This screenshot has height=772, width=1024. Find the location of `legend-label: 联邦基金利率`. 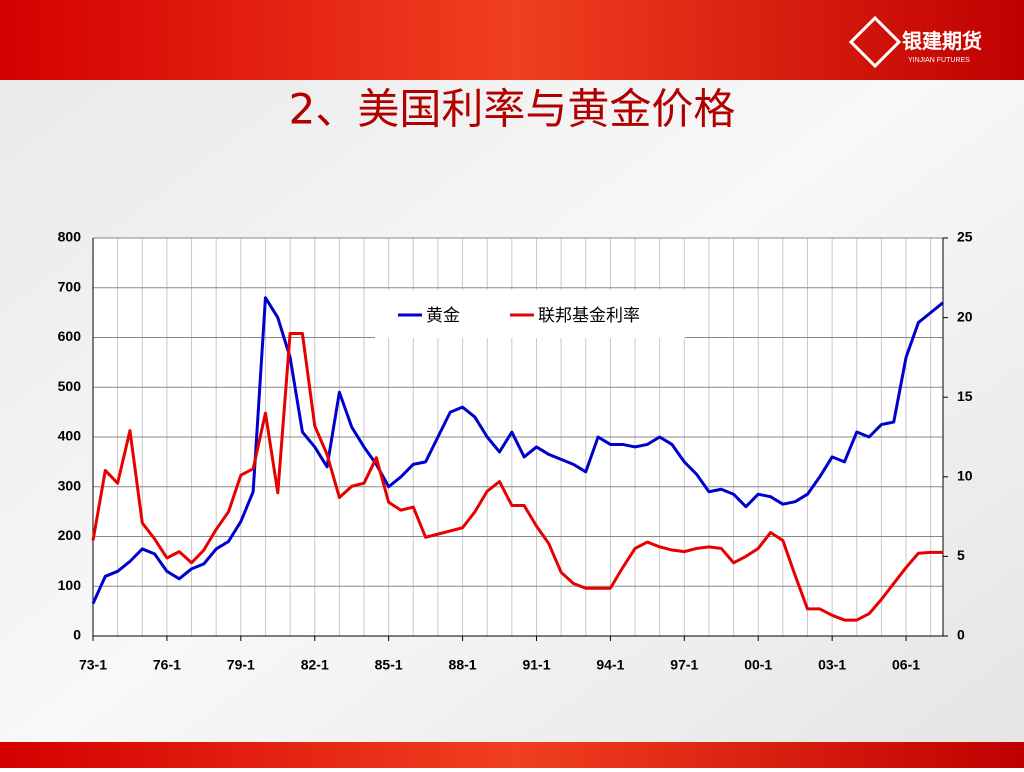

legend-label: 联邦基金利率 is located at coordinates (589, 316).